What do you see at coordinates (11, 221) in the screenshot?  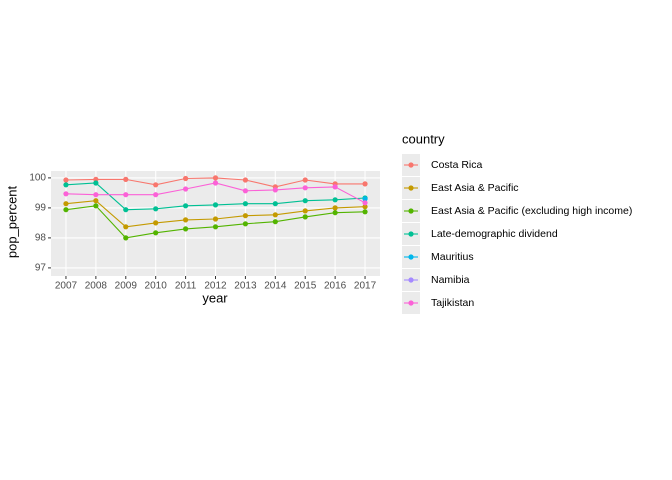 I see `y-axis-title: pop_percent` at bounding box center [11, 221].